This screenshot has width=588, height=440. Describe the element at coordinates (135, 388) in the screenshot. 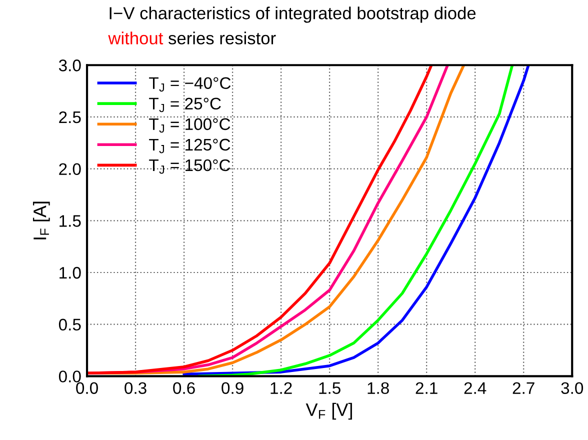

I see `x-tick-label: 0.3` at that location.